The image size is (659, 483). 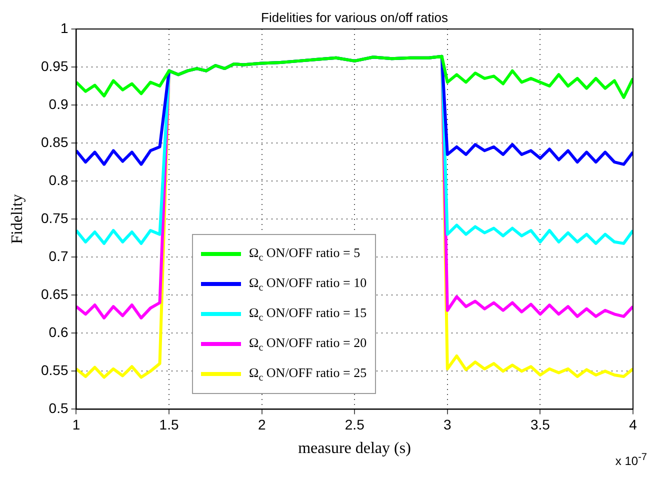 I want to click on y-tick-label: 0.95, so click(x=54, y=66).